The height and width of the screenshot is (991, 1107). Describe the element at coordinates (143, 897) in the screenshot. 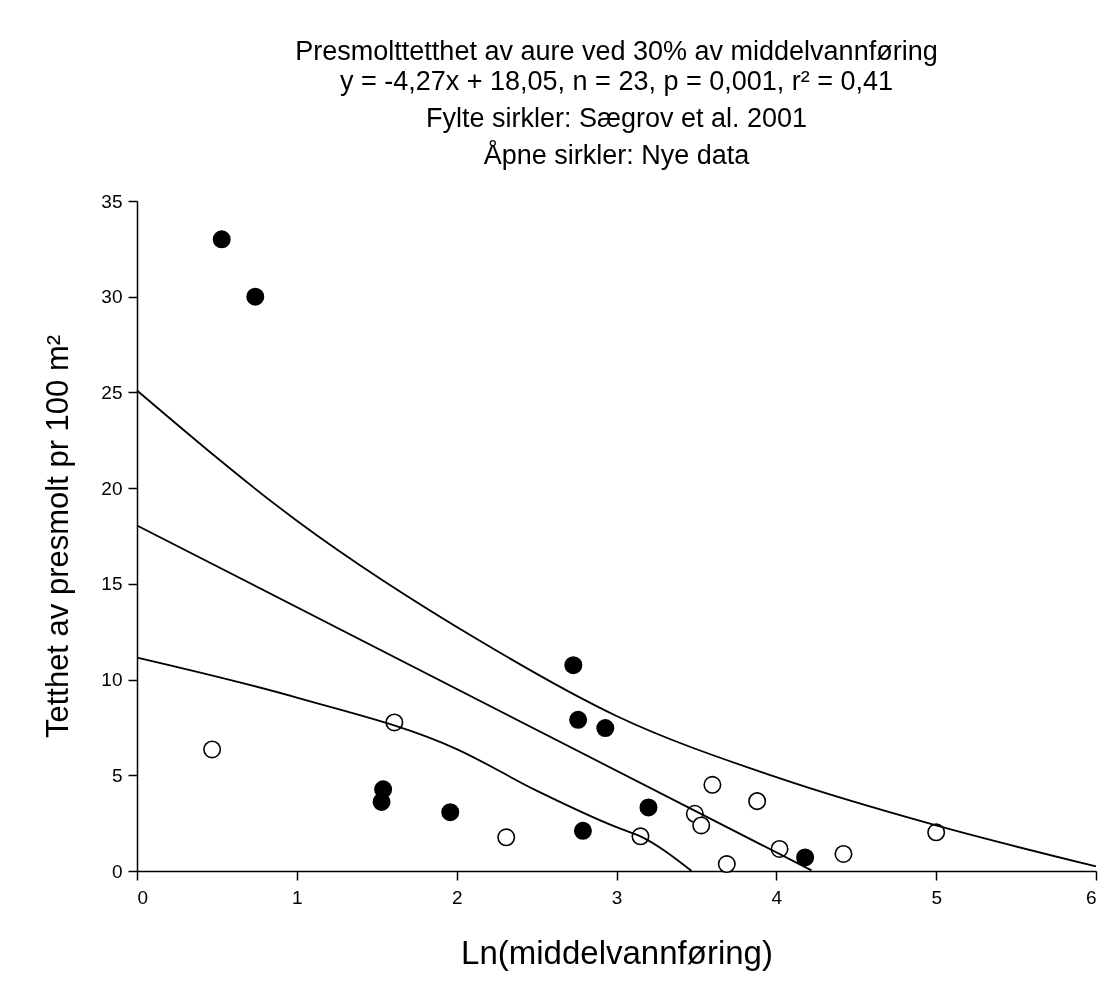

I see `x-tick-label: 0` at that location.